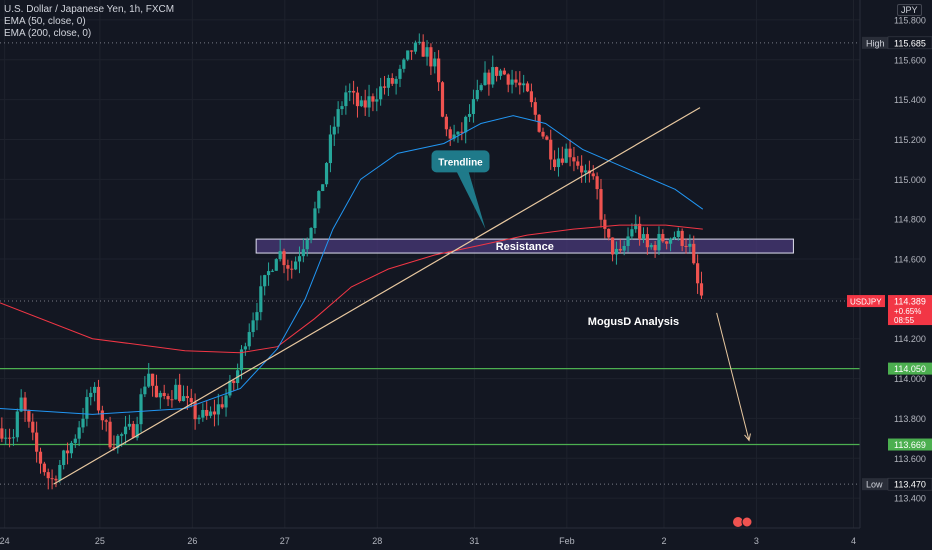 The height and width of the screenshot is (550, 932). What do you see at coordinates (910, 459) in the screenshot?
I see `y-tick-label: 113.600` at bounding box center [910, 459].